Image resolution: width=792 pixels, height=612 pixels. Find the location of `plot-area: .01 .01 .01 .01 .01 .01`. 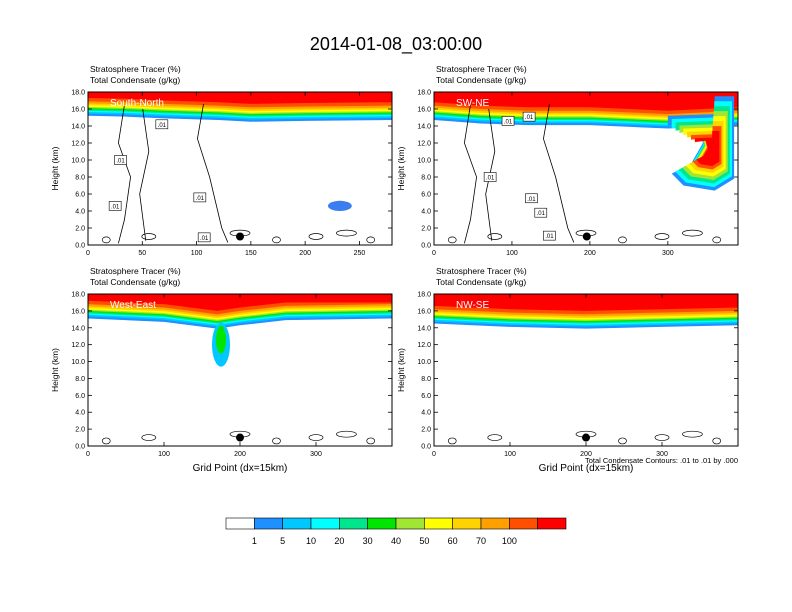

plot-area: .01 .01 .01 .01 .01 .01 is located at coordinates (586, 168).